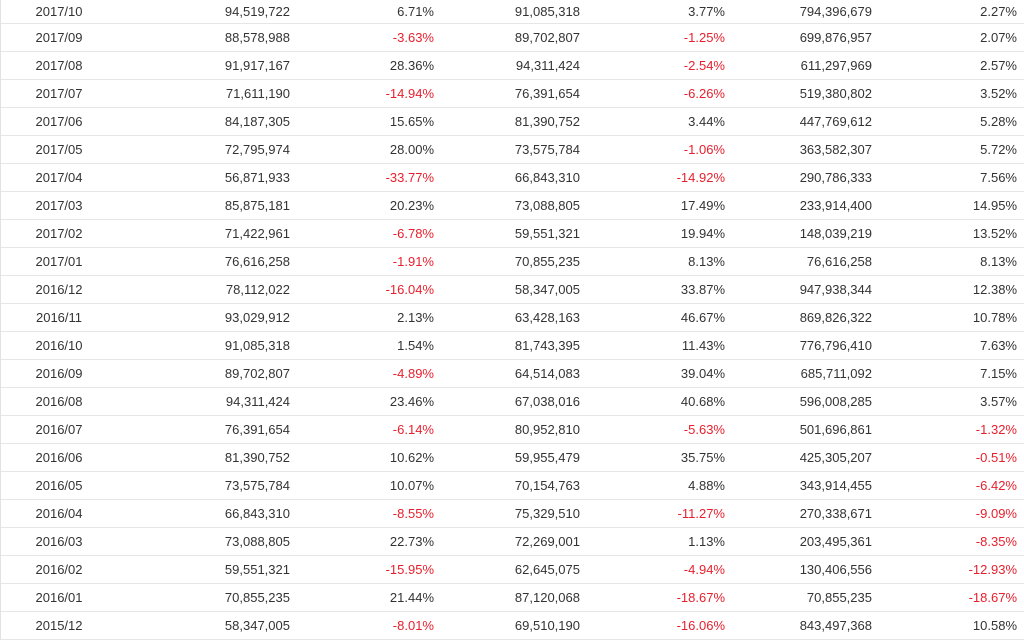 Image resolution: width=1024 pixels, height=640 pixels. I want to click on cumulative-revenue-cell: 699,876,957, so click(835, 37).